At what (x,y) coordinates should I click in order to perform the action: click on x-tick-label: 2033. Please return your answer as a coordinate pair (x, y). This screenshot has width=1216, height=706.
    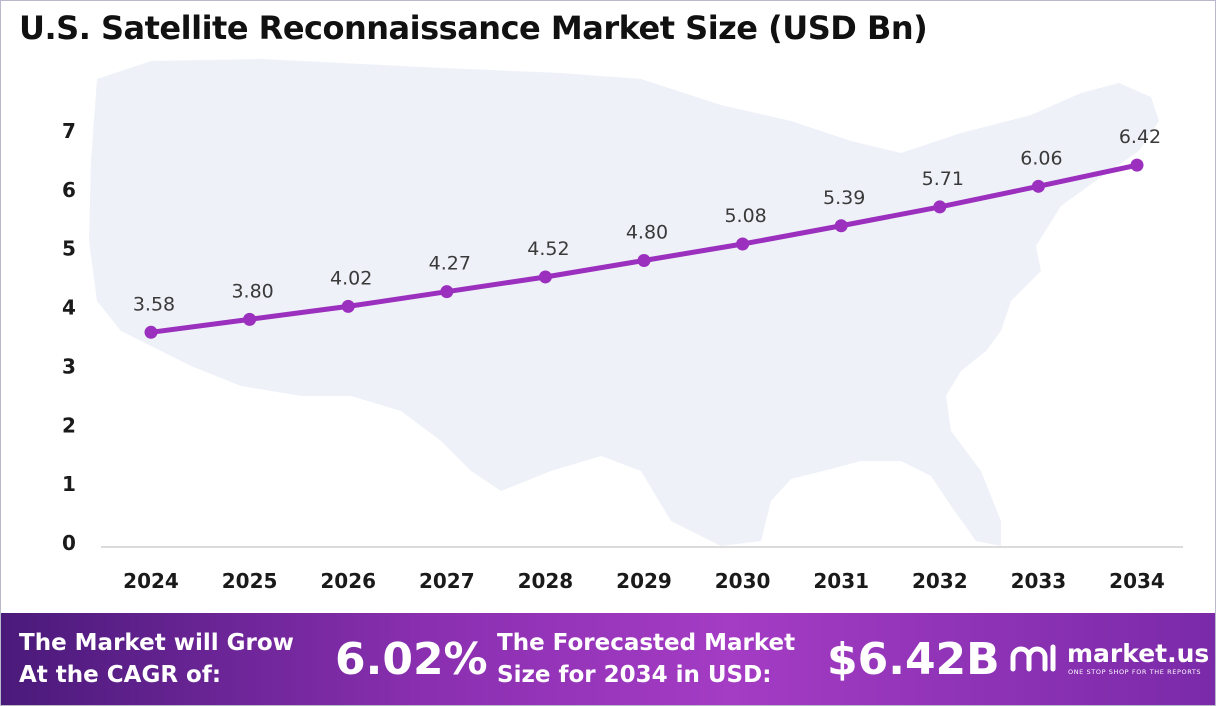
    Looking at the image, I should click on (1039, 581).